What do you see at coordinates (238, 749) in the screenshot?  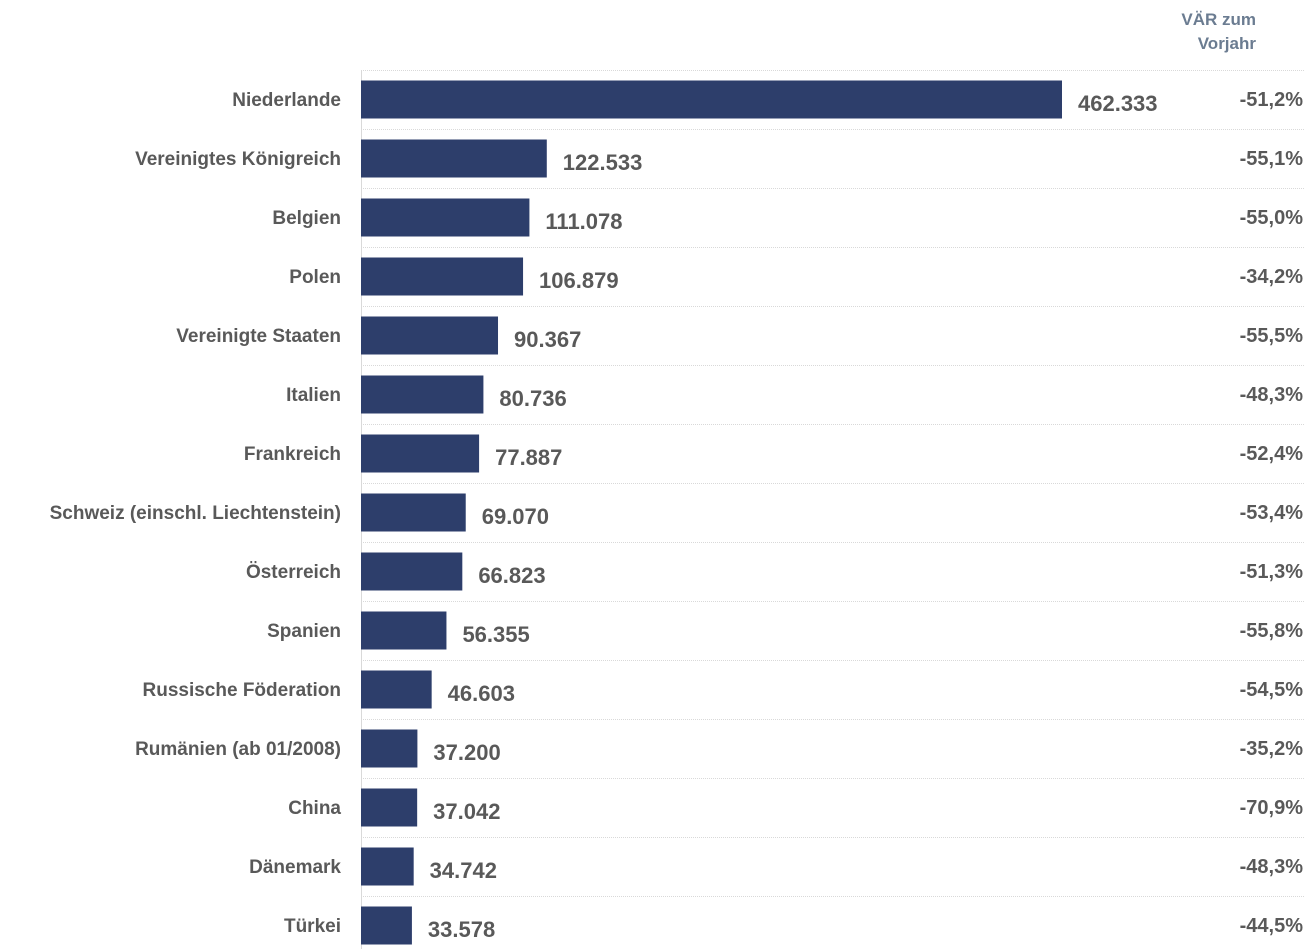 I see `category-label: Rumänien (ab 01/2008)` at bounding box center [238, 749].